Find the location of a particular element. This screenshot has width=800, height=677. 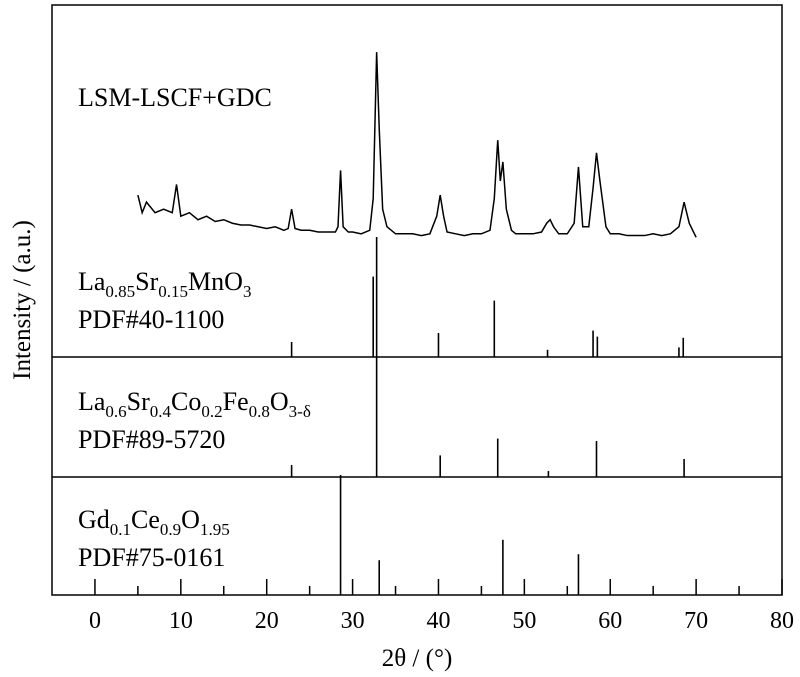

x-tick-label: 10 is located at coordinates (181, 621).